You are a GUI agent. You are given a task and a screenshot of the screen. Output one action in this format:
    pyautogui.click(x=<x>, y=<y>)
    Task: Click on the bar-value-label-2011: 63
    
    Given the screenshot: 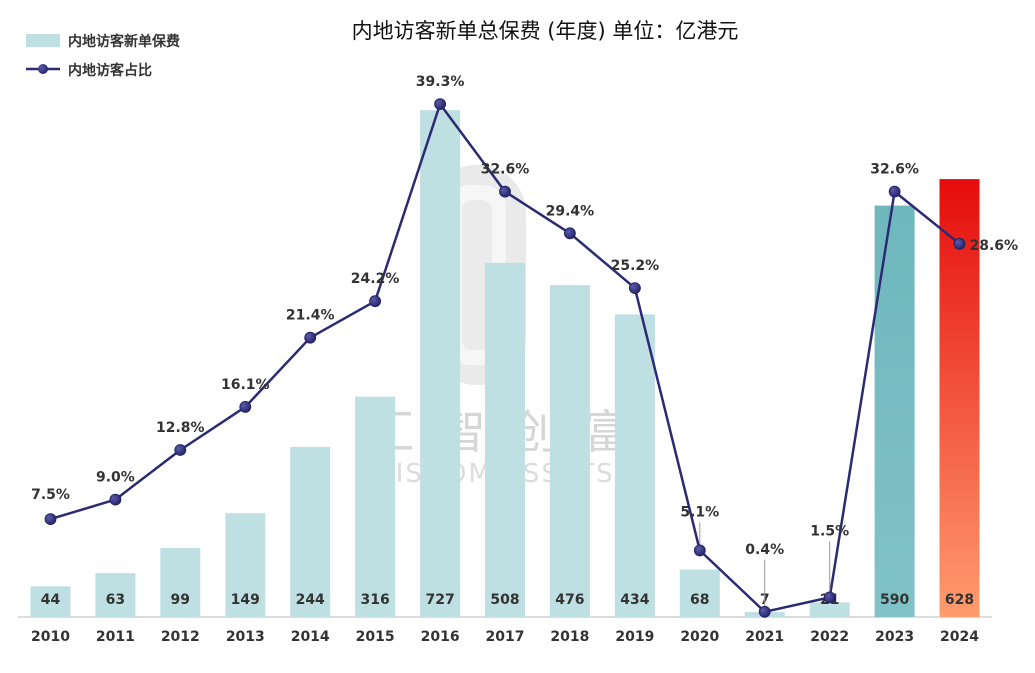 What is the action you would take?
    pyautogui.click(x=115, y=600)
    